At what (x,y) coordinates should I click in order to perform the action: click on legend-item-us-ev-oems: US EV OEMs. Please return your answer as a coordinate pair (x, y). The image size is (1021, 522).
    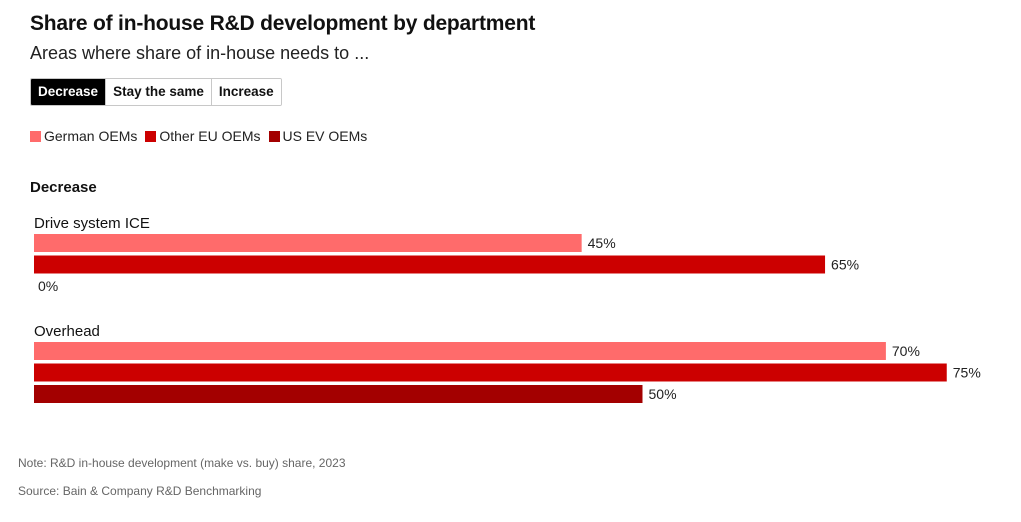
    Looking at the image, I should click on (318, 136).